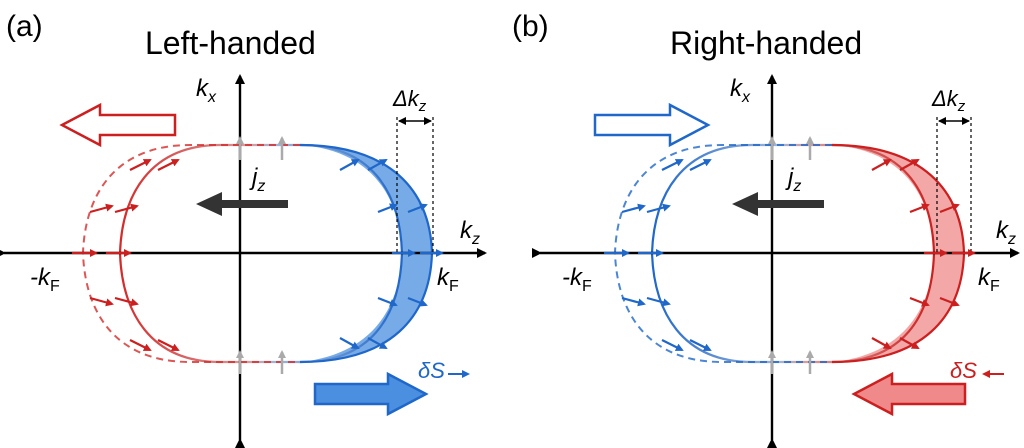 This screenshot has width=1024, height=448. I want to click on panel-b-kx-label: kx, so click(740, 90).